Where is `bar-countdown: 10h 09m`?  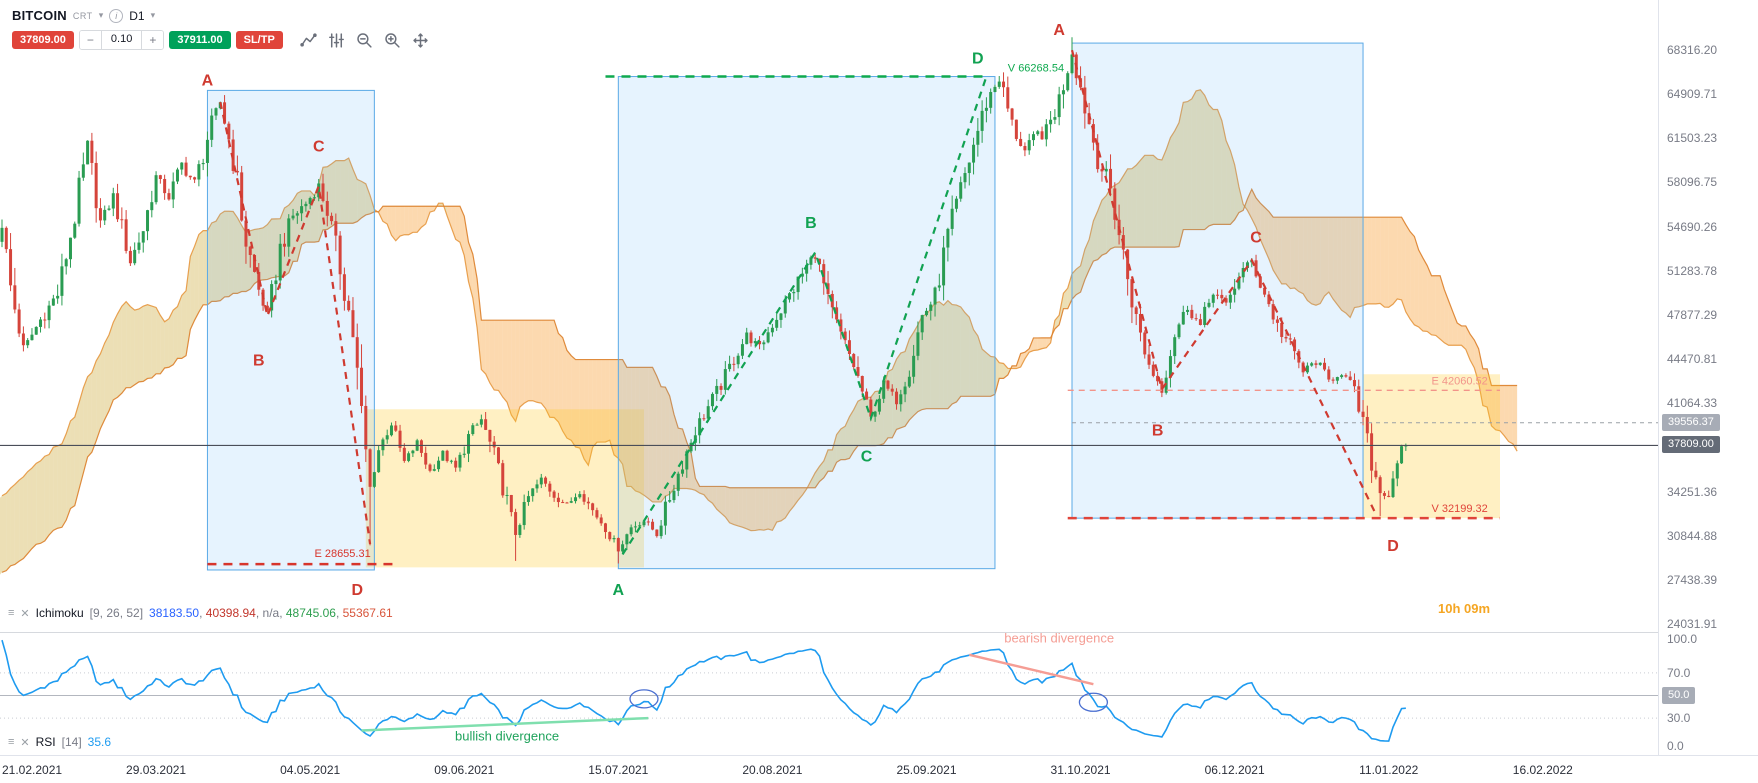 bar-countdown: 10h 09m is located at coordinates (1464, 608).